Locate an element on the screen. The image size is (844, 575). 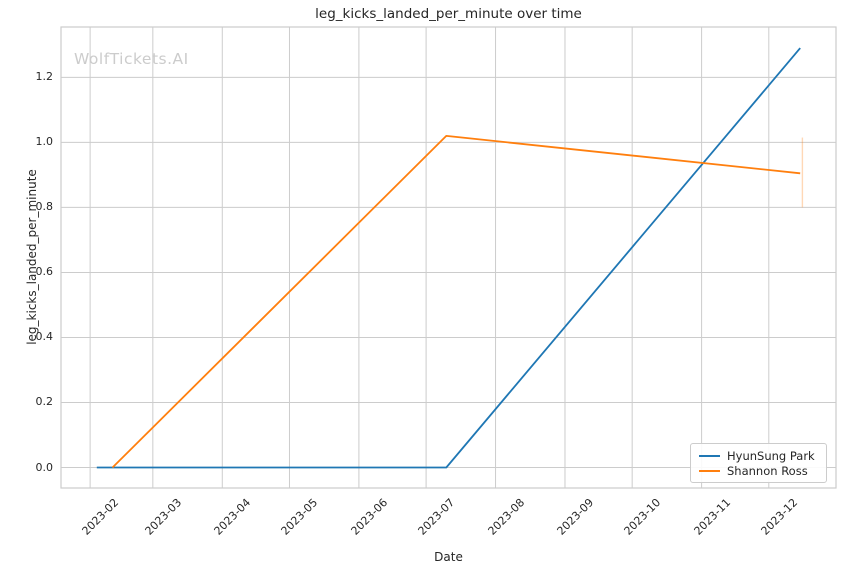
legend-item-label: Shannon Ross is located at coordinates (767, 471).